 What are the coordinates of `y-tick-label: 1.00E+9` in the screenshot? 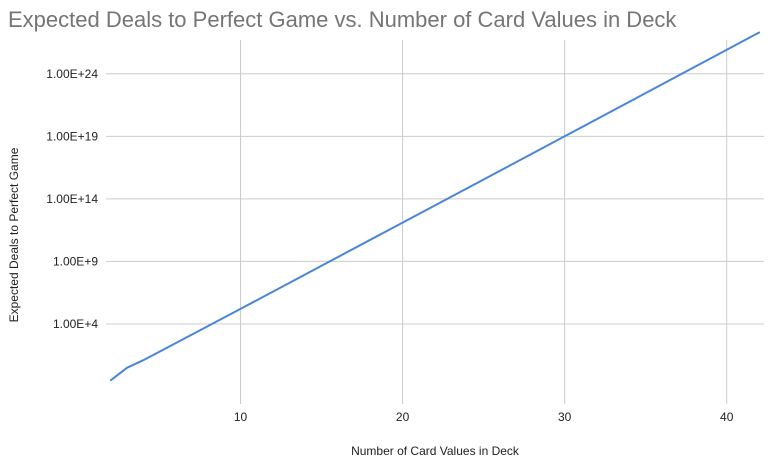 It's located at (75, 261).